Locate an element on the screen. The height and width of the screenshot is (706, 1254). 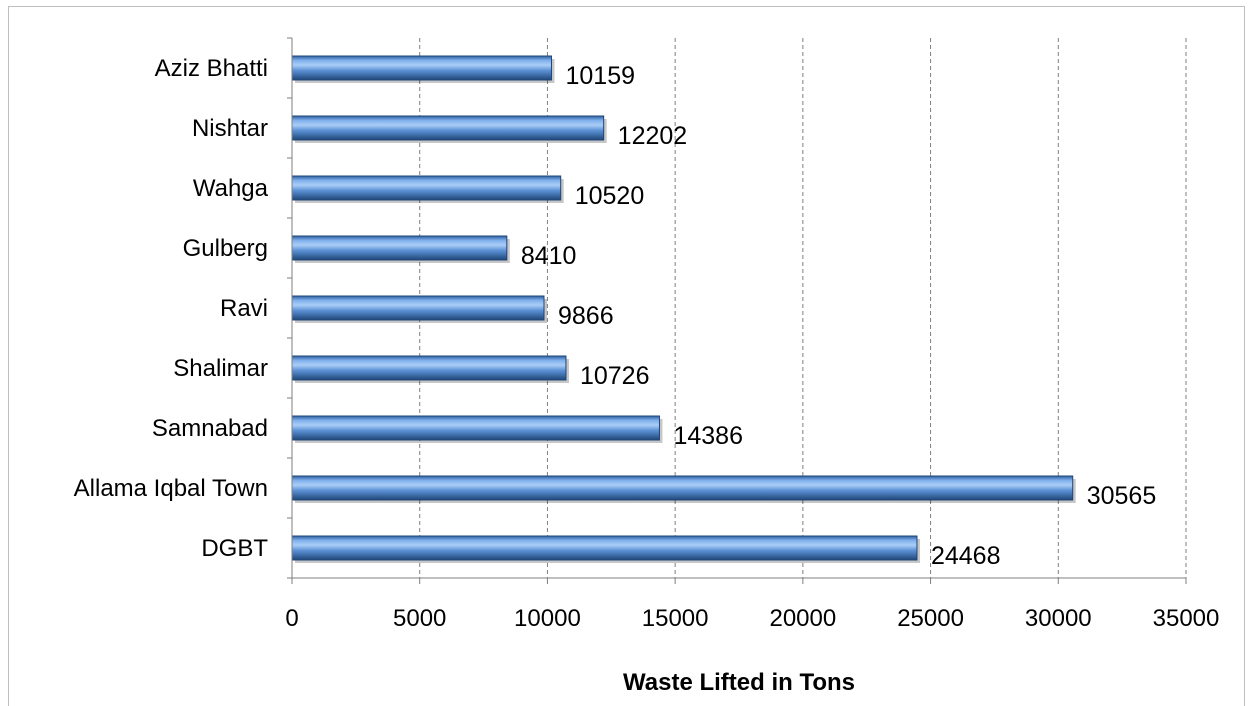
data-label: 10520 is located at coordinates (610, 196).